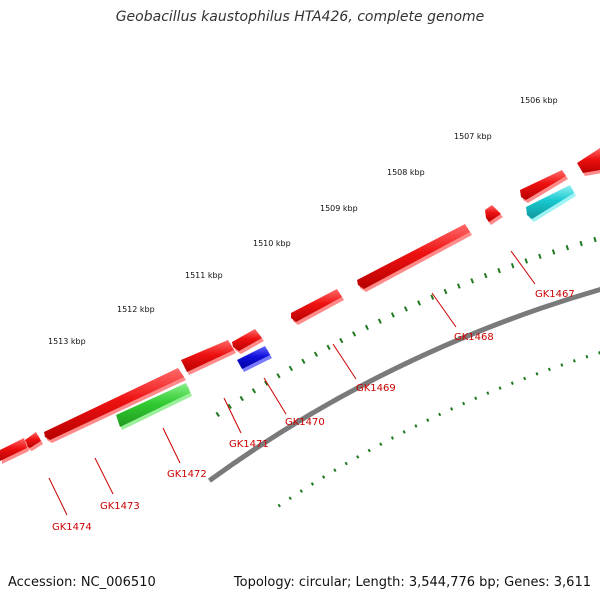 The height and width of the screenshot is (600, 600). Describe the element at coordinates (204, 275) in the screenshot. I see `scale-label: 1511 kbp` at that location.